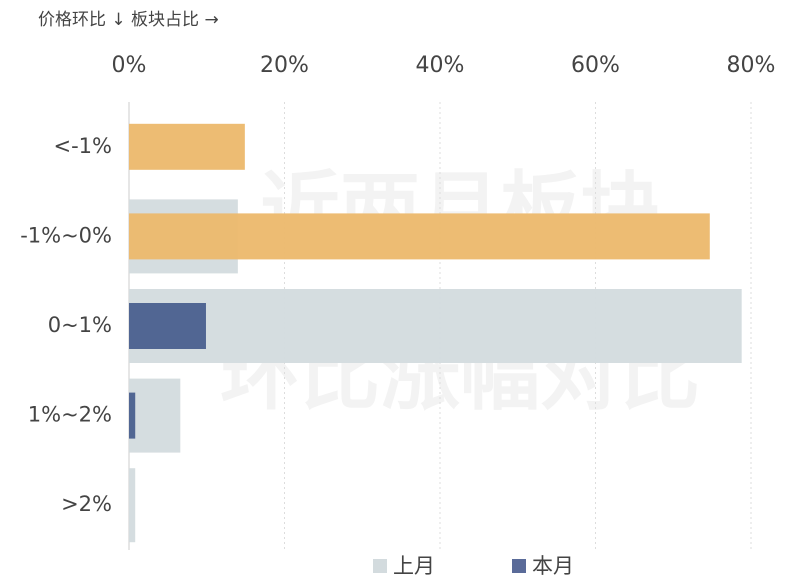 The width and height of the screenshot is (787, 579). I want to click on x-tick-label: 60%, so click(595, 65).